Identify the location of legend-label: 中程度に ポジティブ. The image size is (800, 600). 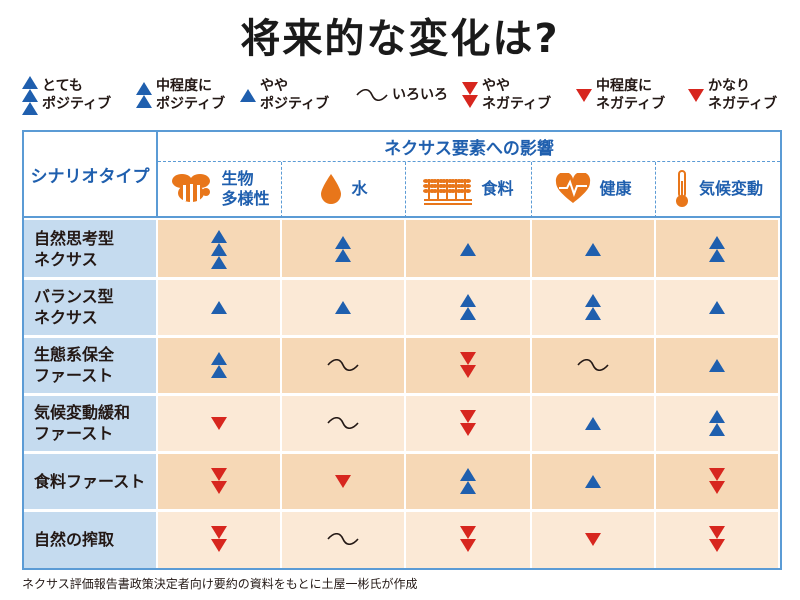
(190, 95).